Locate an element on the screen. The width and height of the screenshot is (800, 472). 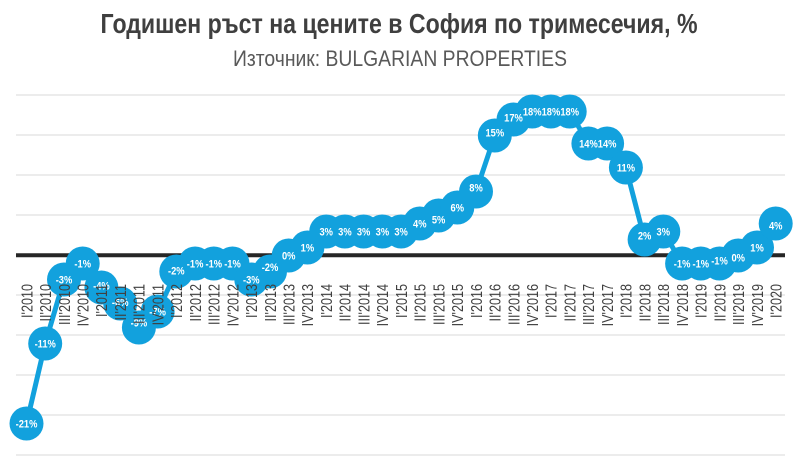
svg-text: III'2013 is located at coordinates (288, 304).